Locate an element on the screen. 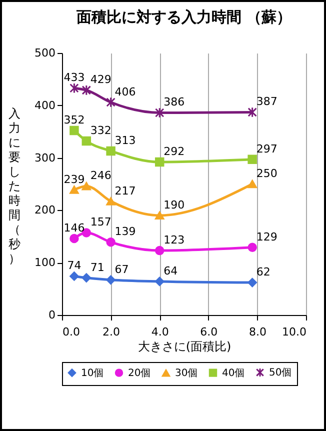 Image resolution: width=326 pixels, height=431 pixels. x-tick-label: 10.0 is located at coordinates (294, 332).